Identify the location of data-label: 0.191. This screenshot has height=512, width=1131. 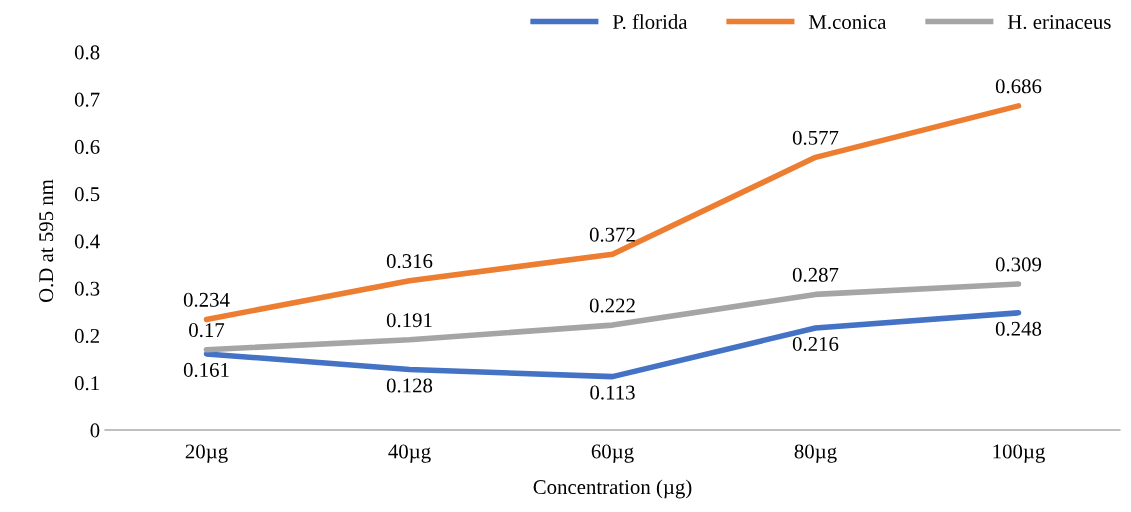
(409, 320).